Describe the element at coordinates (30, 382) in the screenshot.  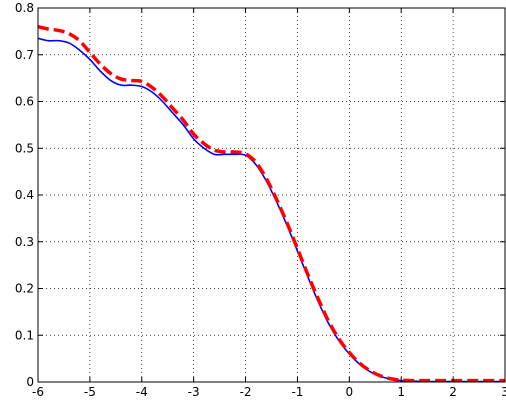
I see `y-tick-label: 0` at that location.